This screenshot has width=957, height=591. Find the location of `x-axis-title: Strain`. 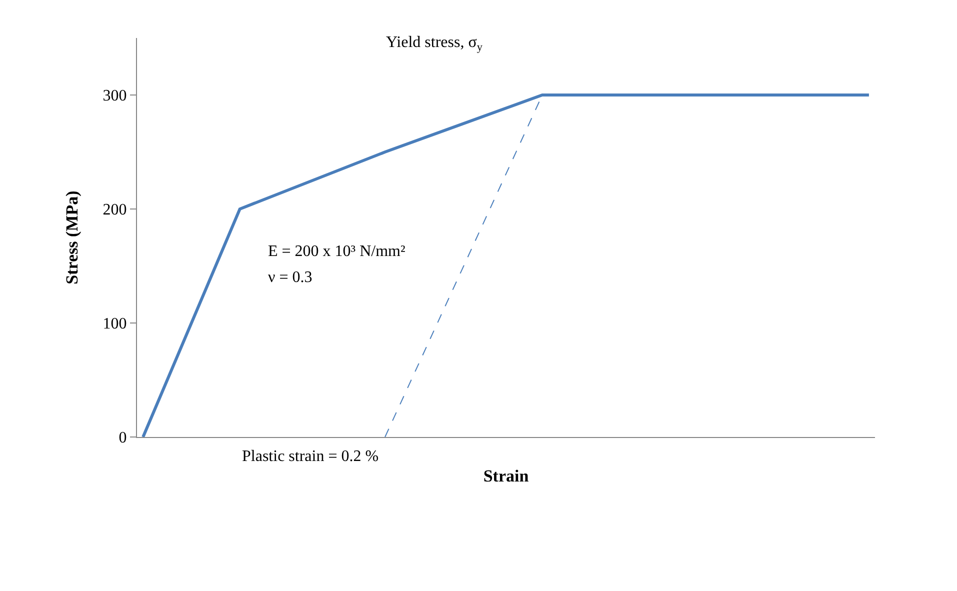

x-axis-title: Strain is located at coordinates (506, 476).